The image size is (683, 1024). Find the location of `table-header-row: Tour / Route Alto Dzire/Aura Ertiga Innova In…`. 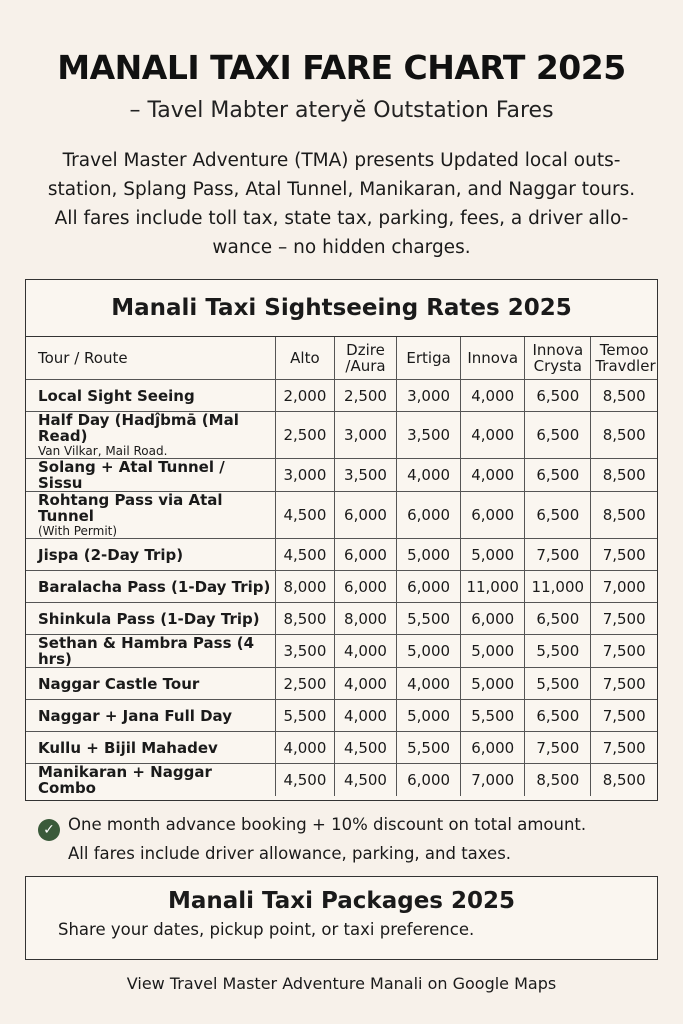

table-header-row: Tour / Route Alto Dzire/Aura Ertiga Innova In… is located at coordinates (341, 358).